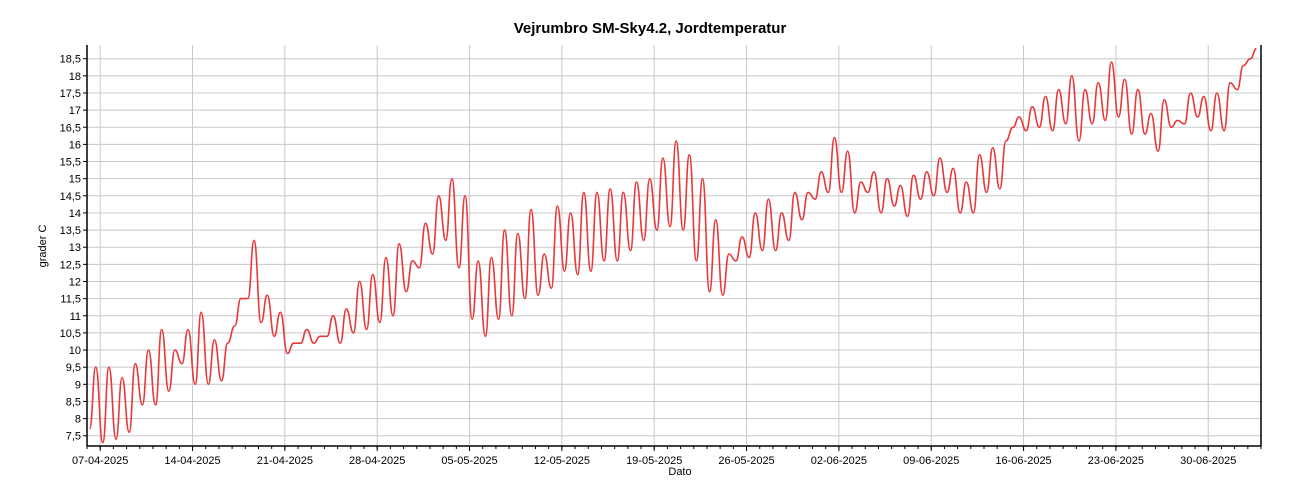 Image resolution: width=1300 pixels, height=500 pixels. Describe the element at coordinates (75, 145) in the screenshot. I see `y-tick-label: 16` at that location.